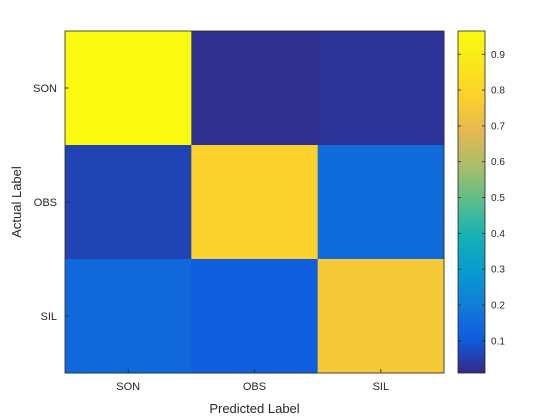 The height and width of the screenshot is (420, 560). I want to click on colorbar-tick-label: 0.3, so click(498, 270).